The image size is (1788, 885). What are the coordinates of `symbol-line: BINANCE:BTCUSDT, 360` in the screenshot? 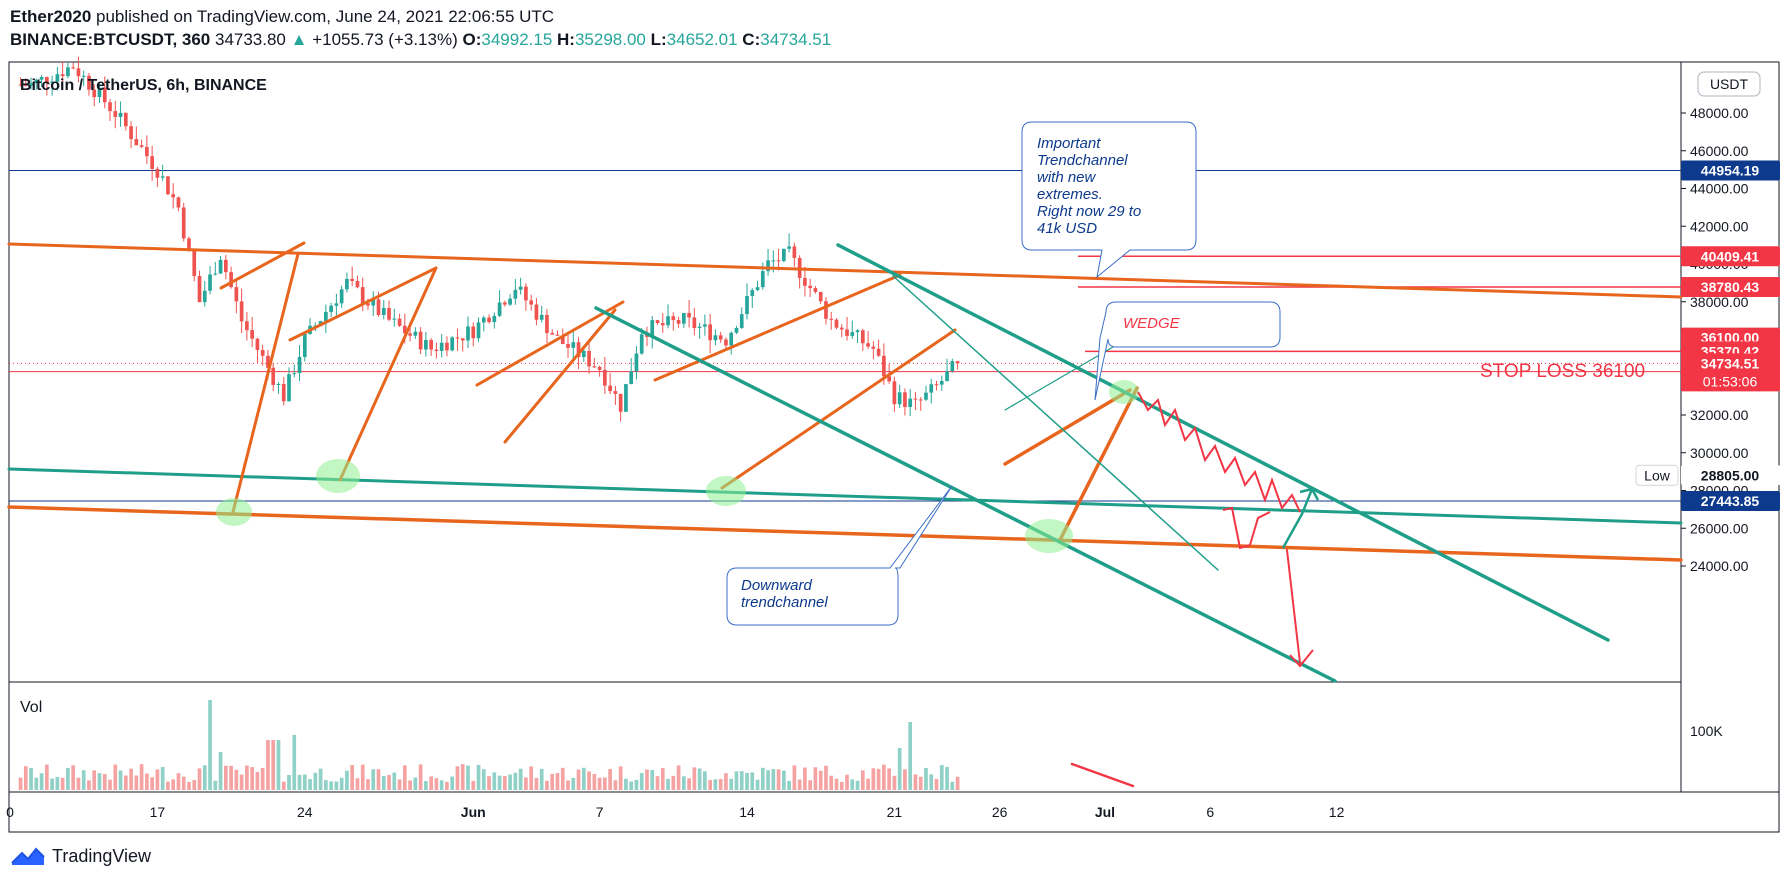 It's located at (110, 39).